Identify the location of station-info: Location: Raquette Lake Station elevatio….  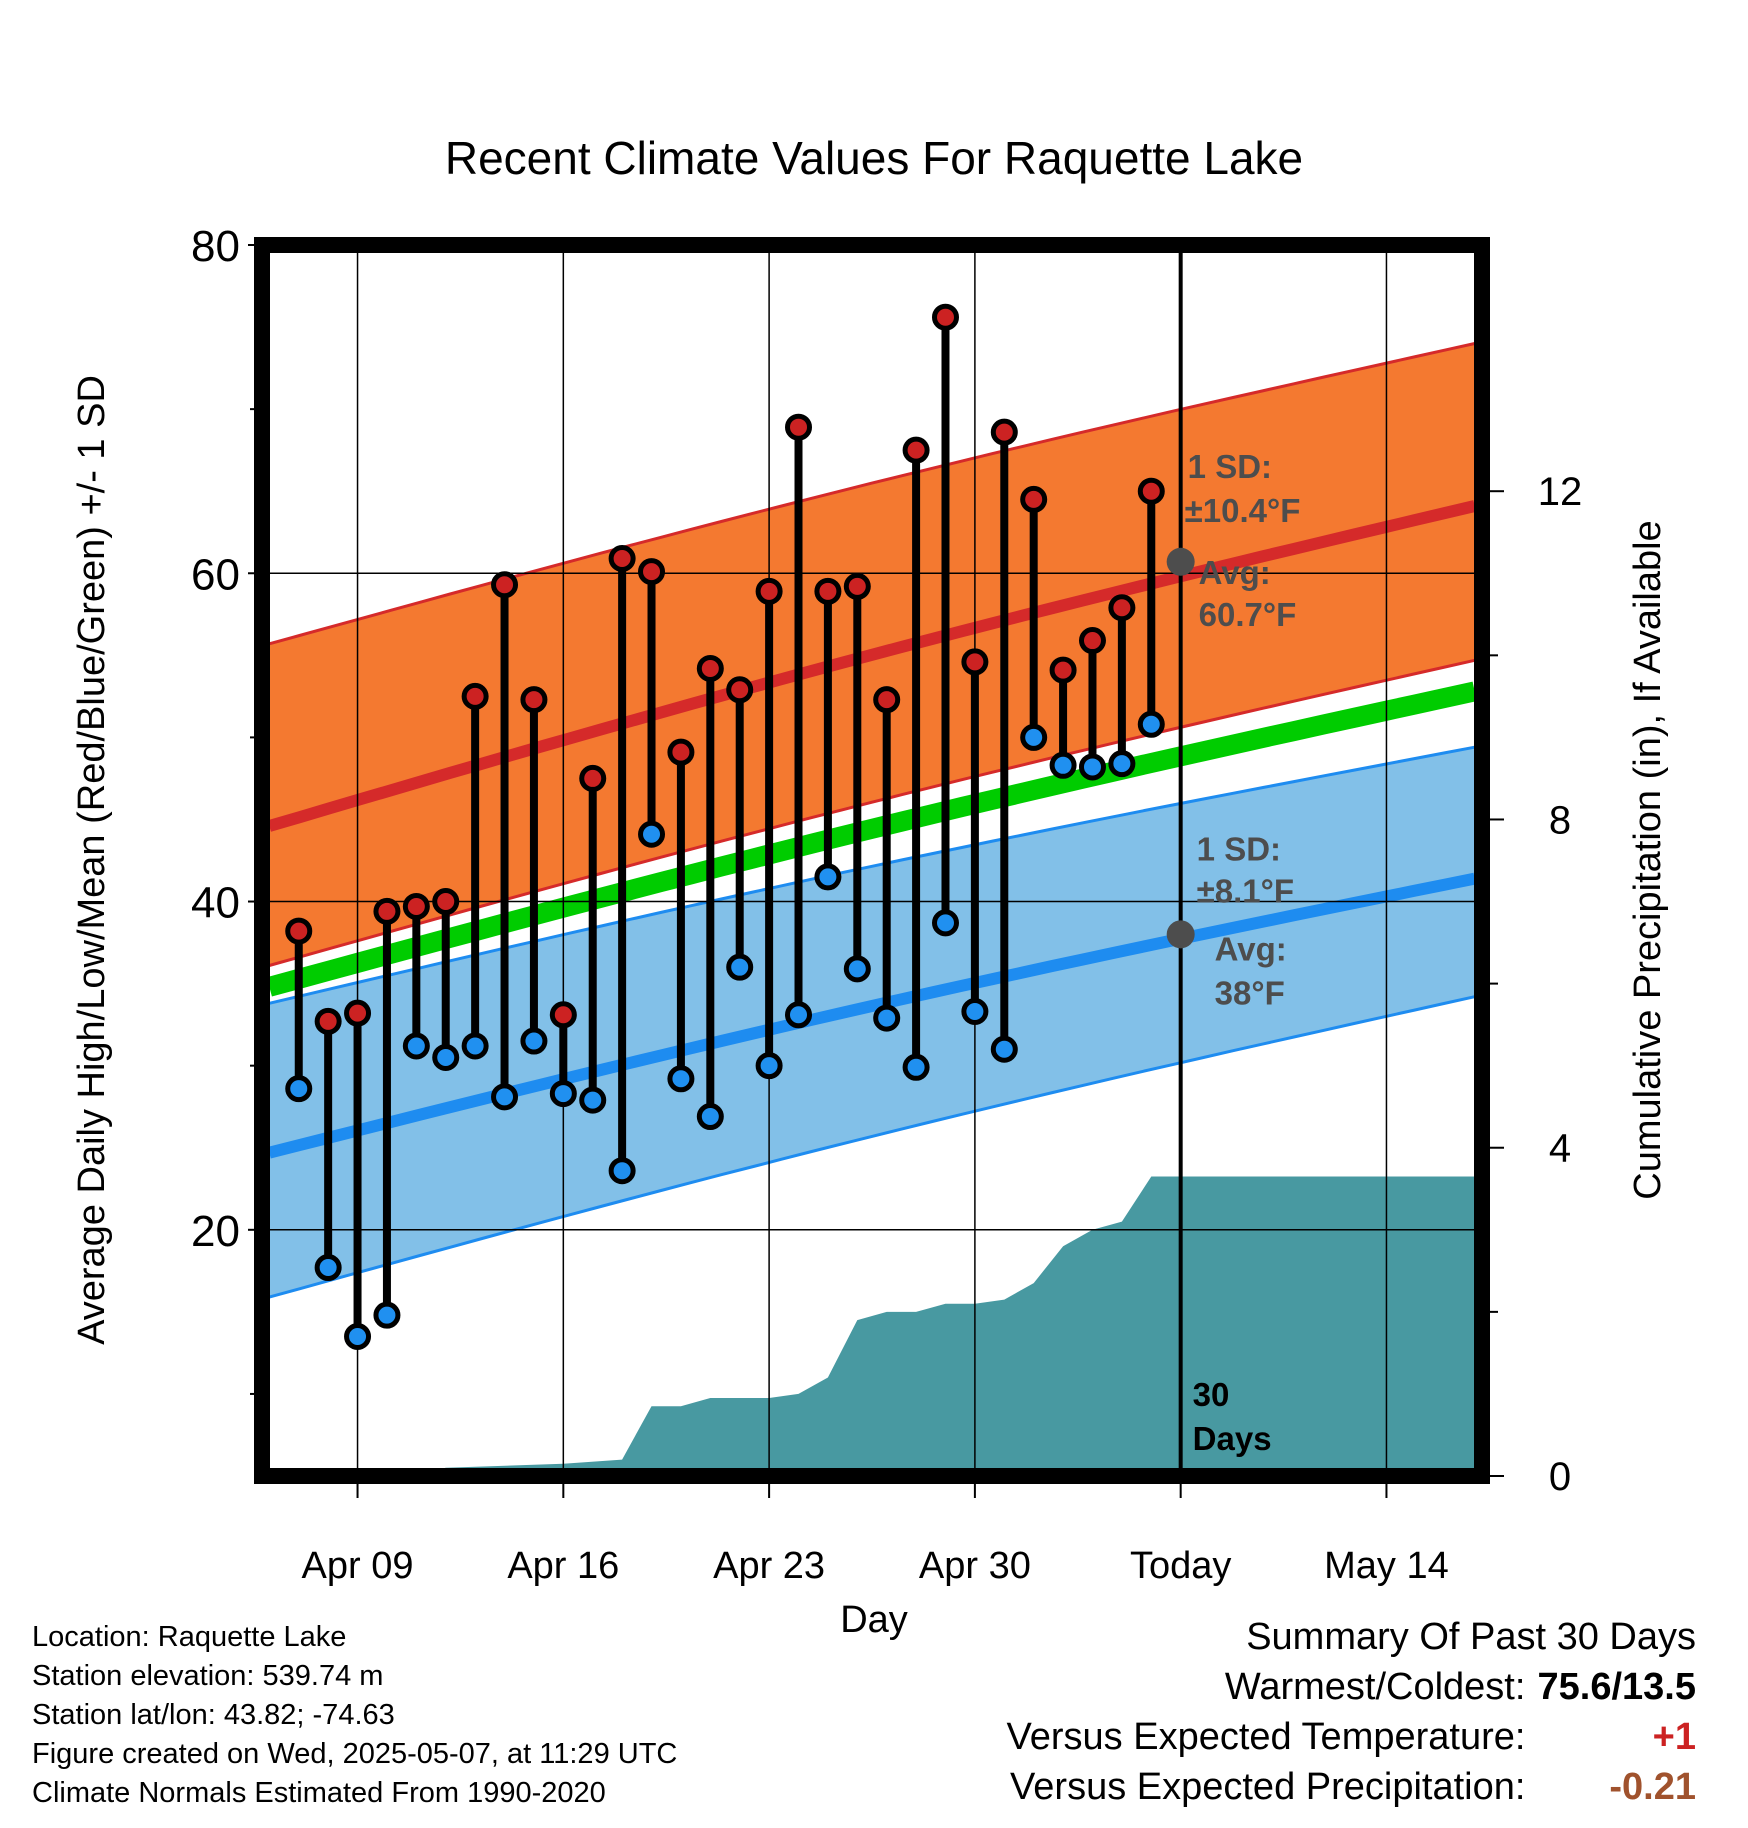
(354, 1715).